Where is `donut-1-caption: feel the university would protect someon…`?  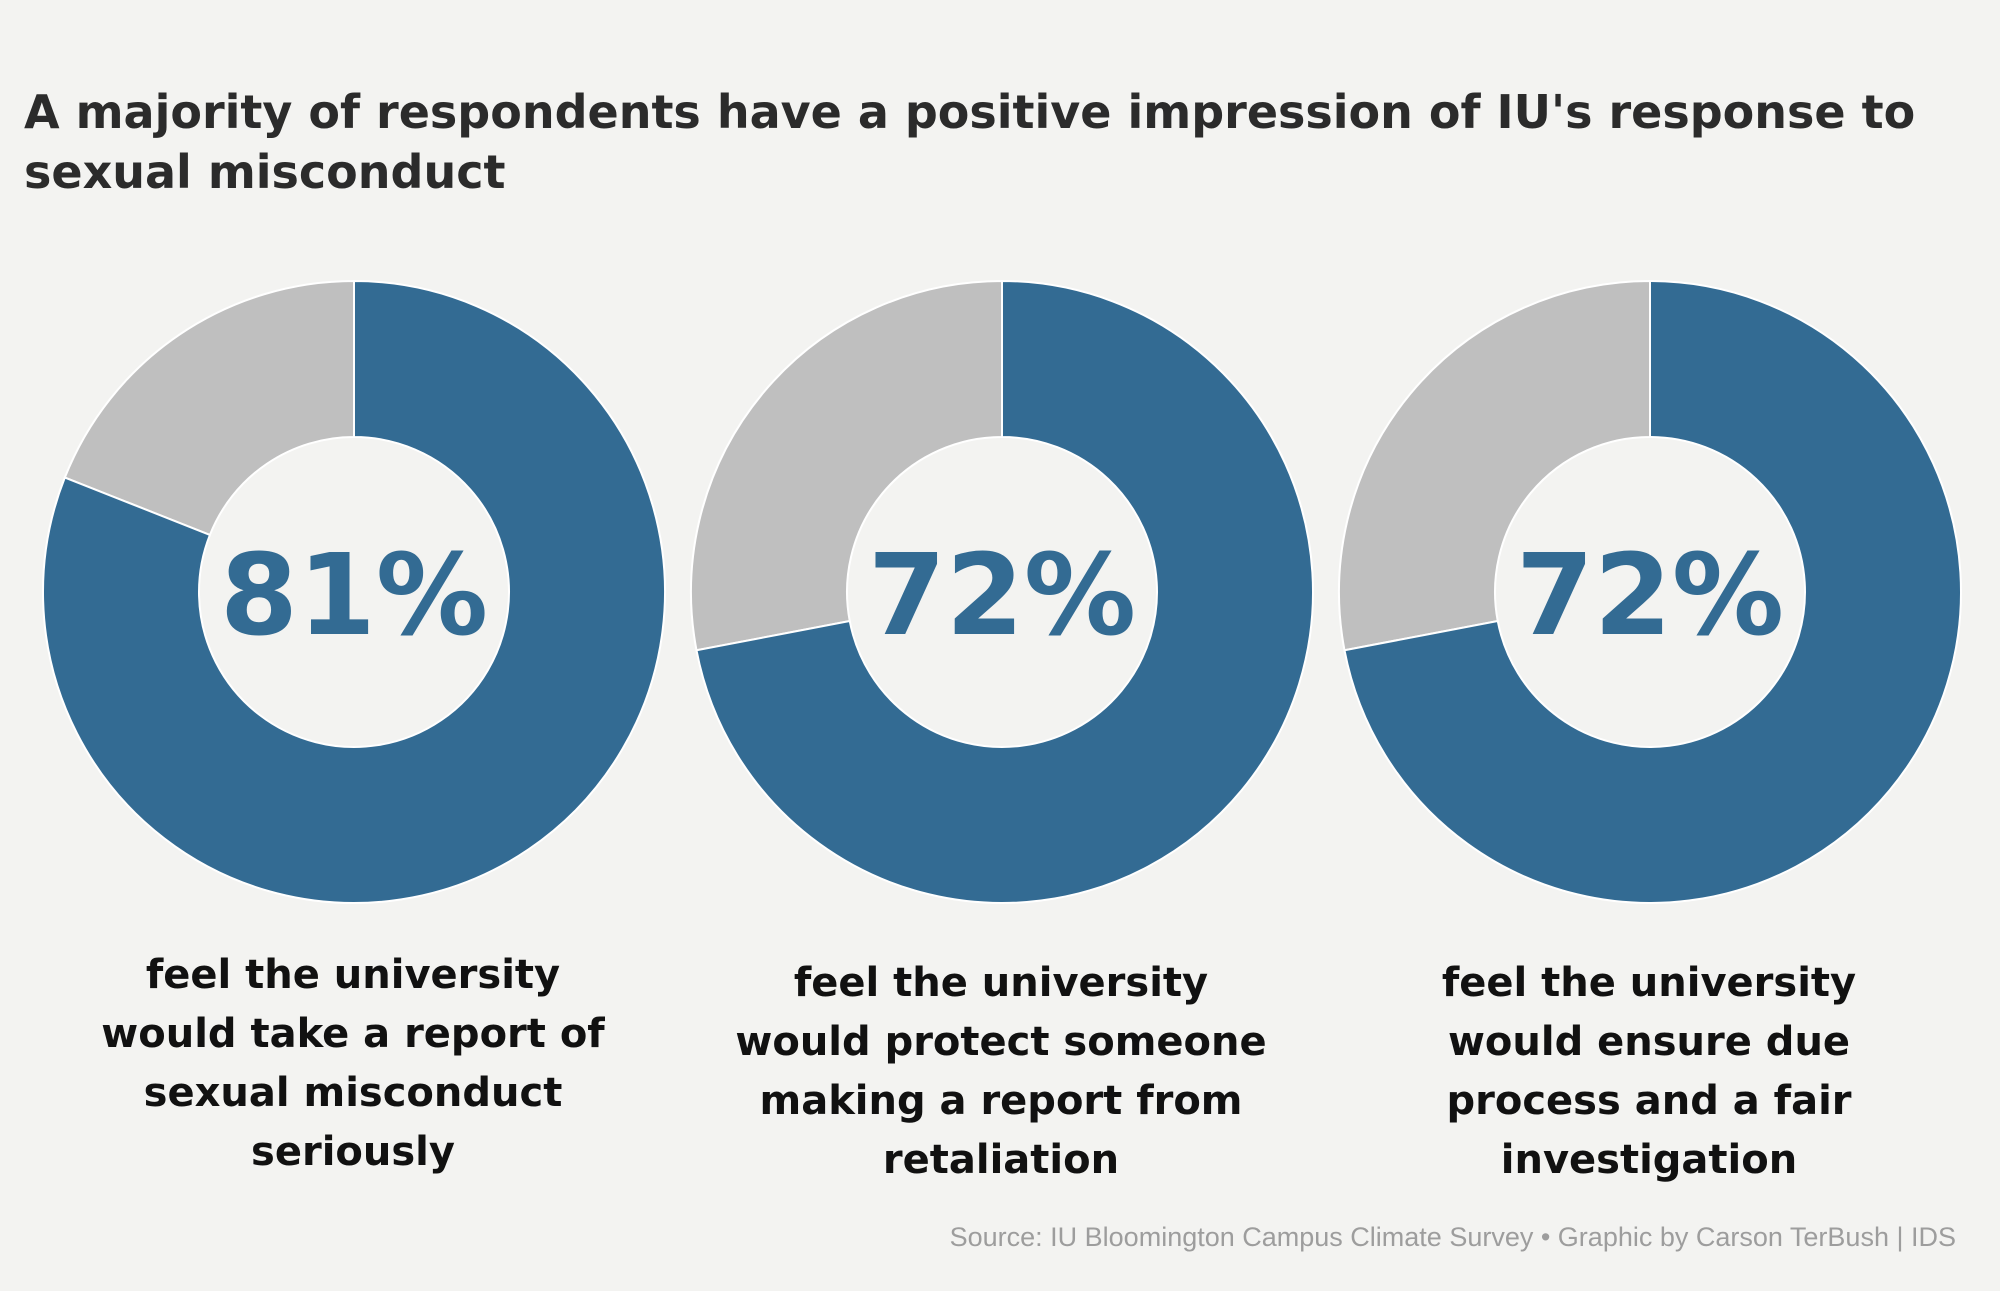 donut-1-caption: feel the university would protect someon… is located at coordinates (1001, 1071).